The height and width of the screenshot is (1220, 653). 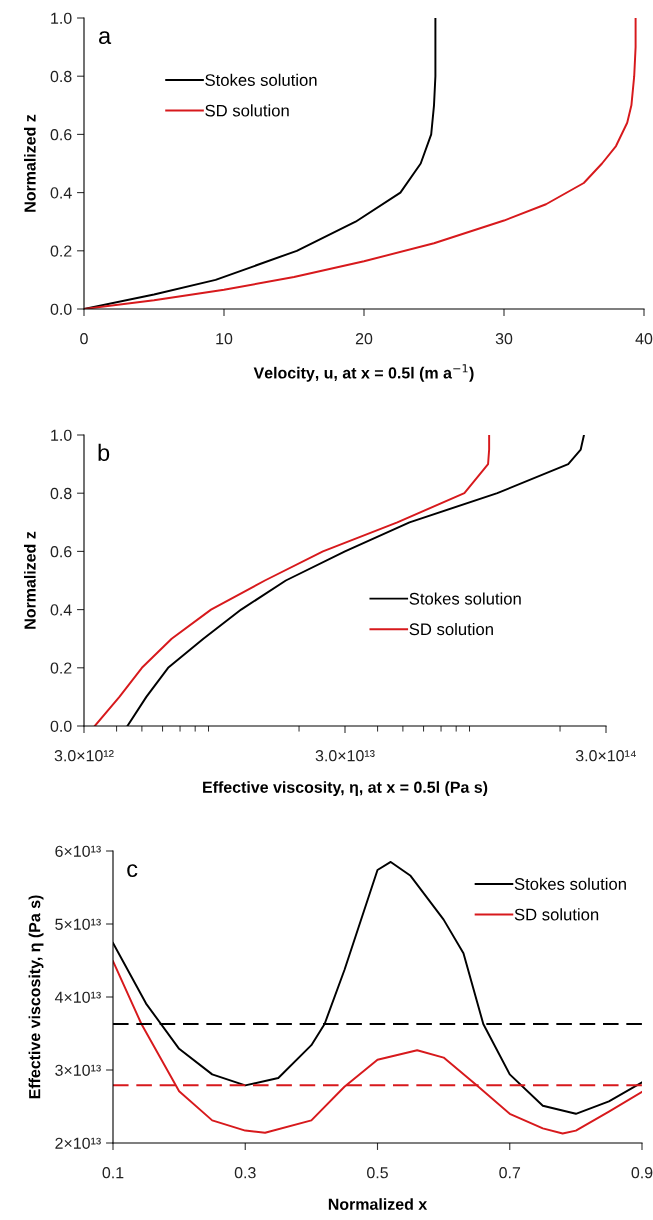 What do you see at coordinates (224, 339) in the screenshot?
I see `x-tick-label: 10` at bounding box center [224, 339].